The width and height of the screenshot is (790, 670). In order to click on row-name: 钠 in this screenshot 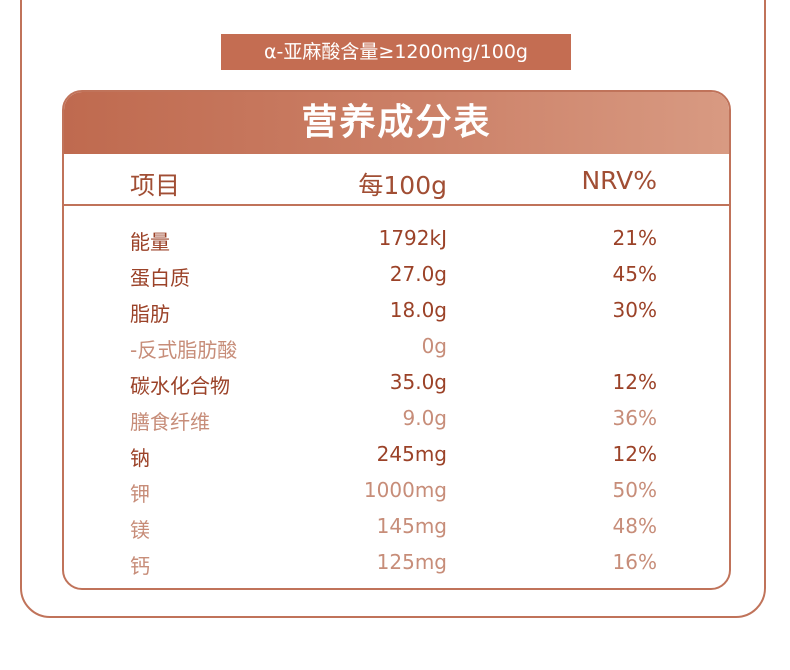, I will do `click(140, 458)`.